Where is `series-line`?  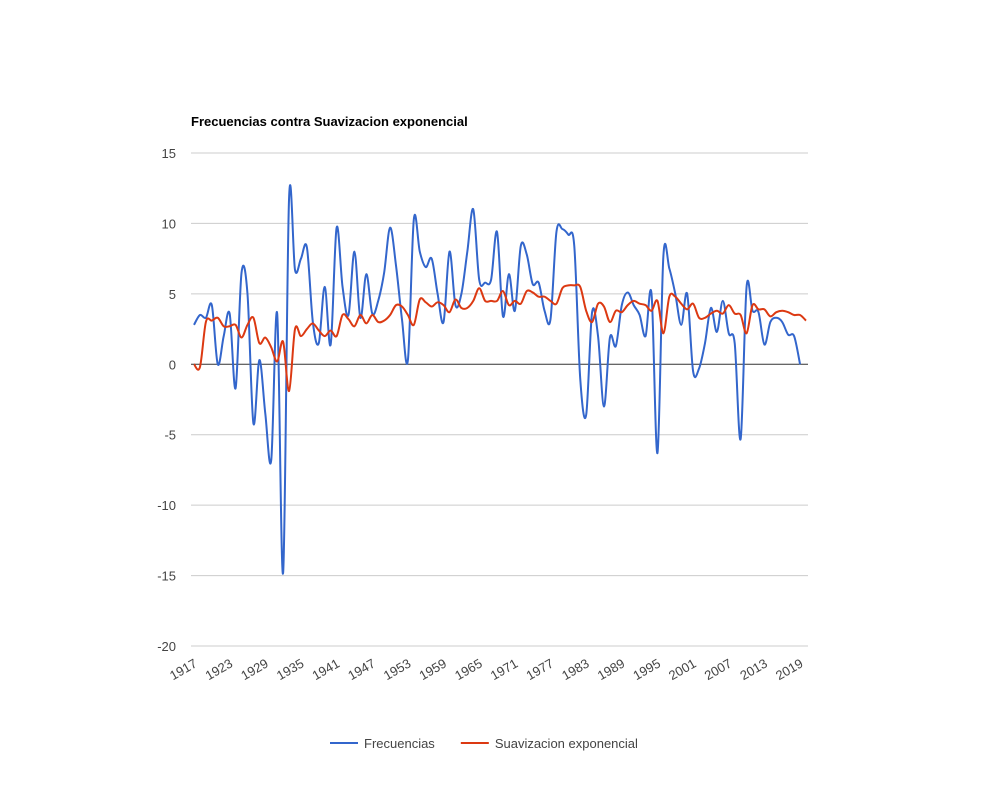 series-line is located at coordinates (500, 338).